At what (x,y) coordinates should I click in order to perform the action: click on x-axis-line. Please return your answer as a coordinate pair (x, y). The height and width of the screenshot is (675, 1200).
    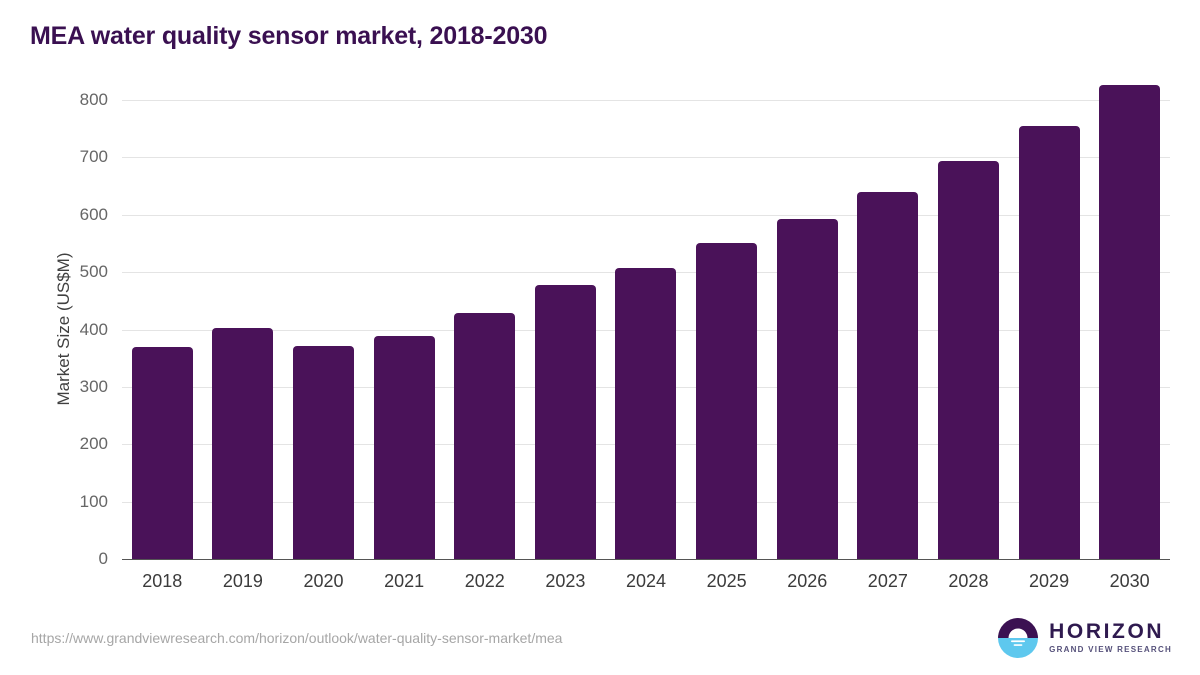
    Looking at the image, I should click on (646, 559).